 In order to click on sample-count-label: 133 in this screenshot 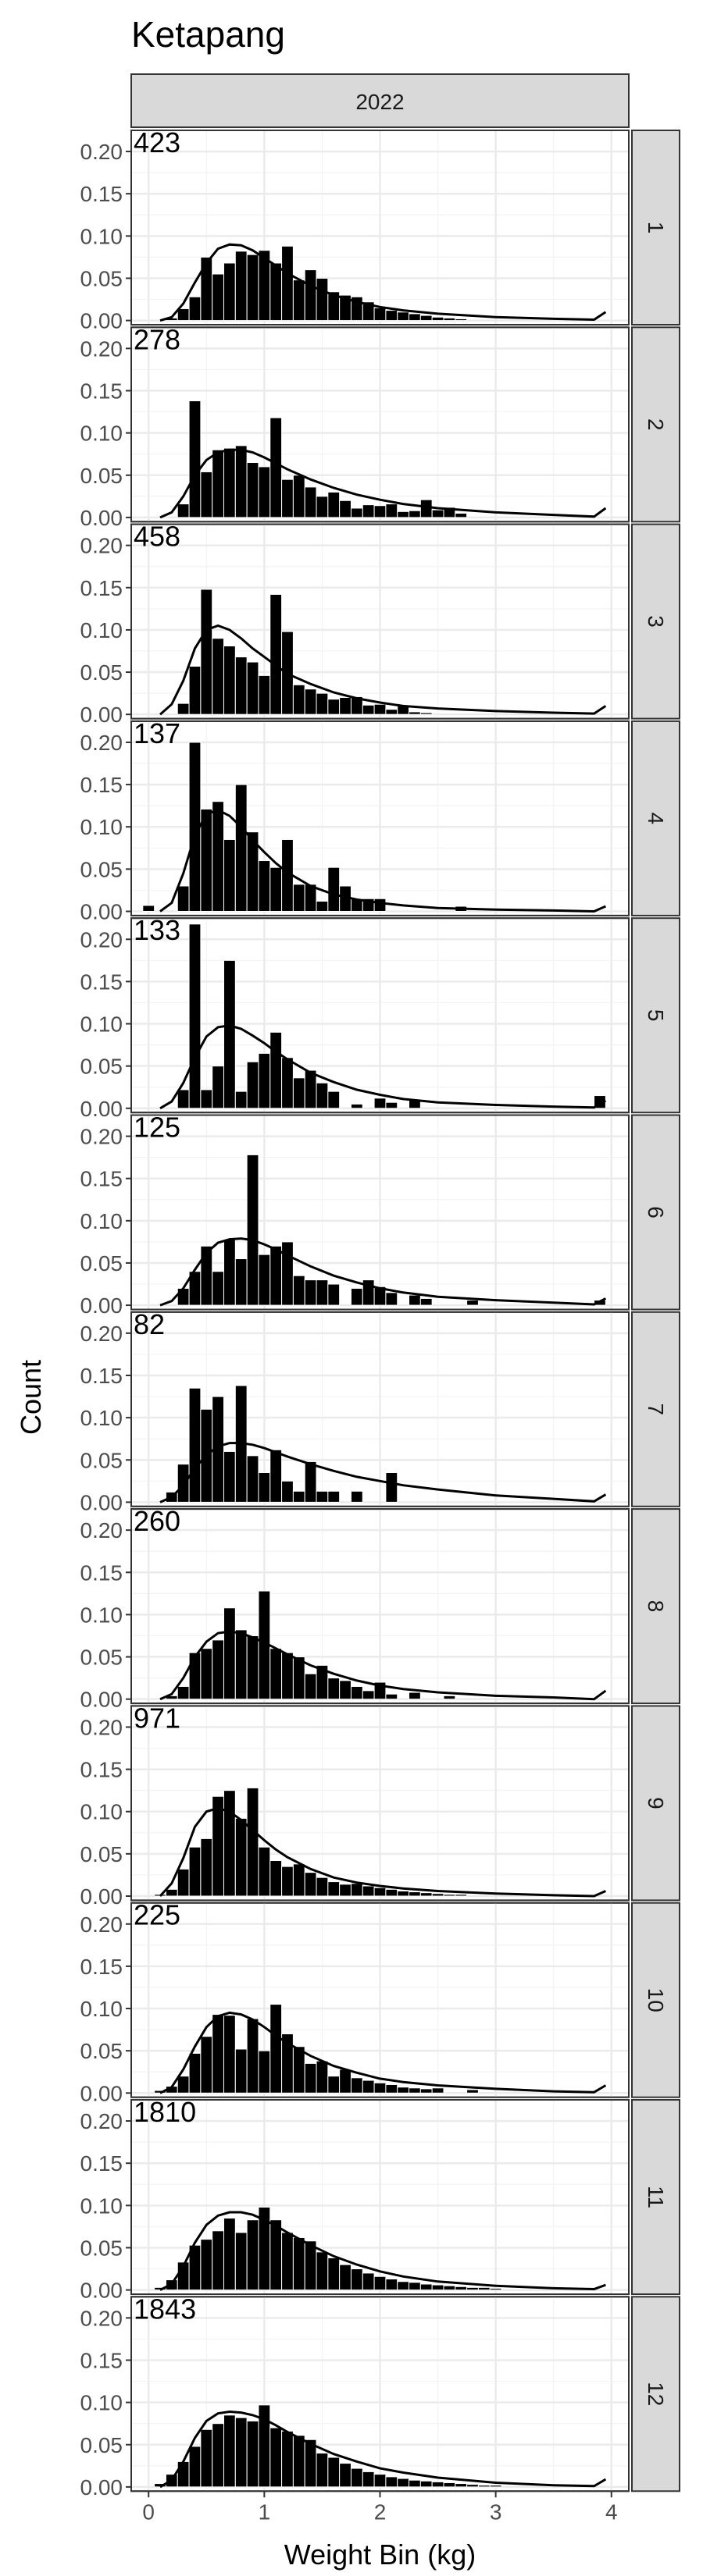, I will do `click(157, 930)`.